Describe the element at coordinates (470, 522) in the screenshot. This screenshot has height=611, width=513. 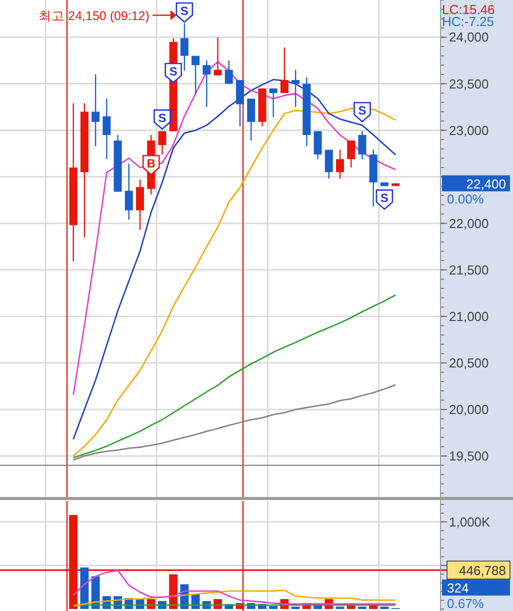
I see `y-tick-label: 1,000K` at that location.